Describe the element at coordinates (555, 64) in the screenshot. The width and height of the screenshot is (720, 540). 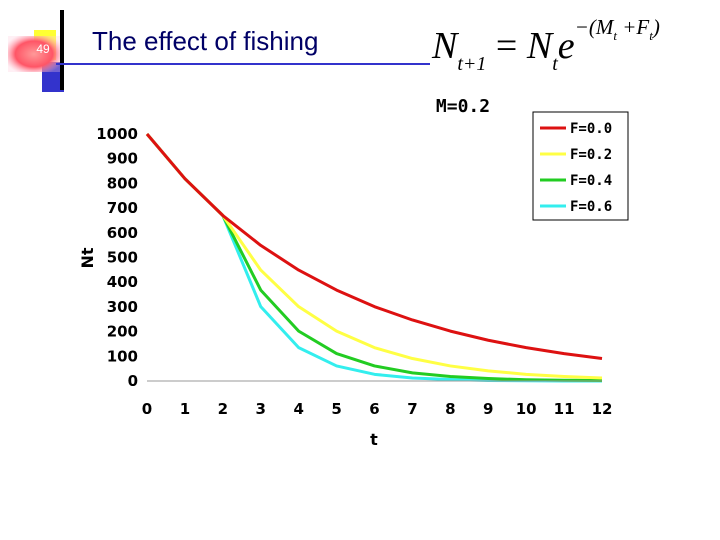
I see `formula-rhs-sub: t` at that location.